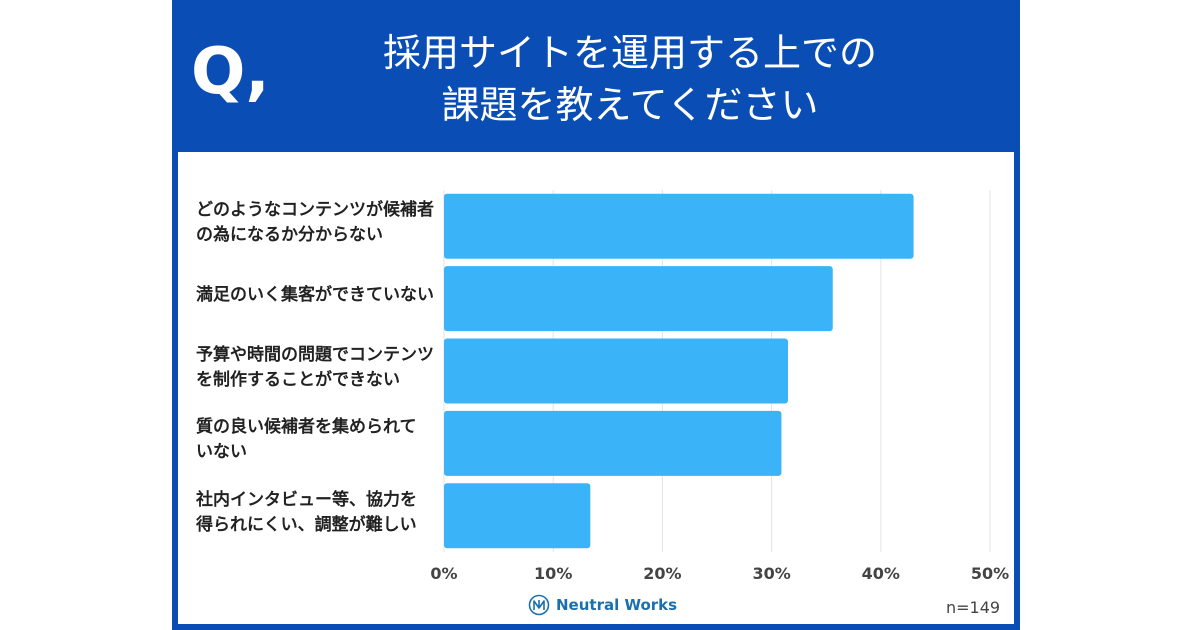 This screenshot has height=630, width=1200. I want to click on x-tick-label: 20%, so click(662, 573).